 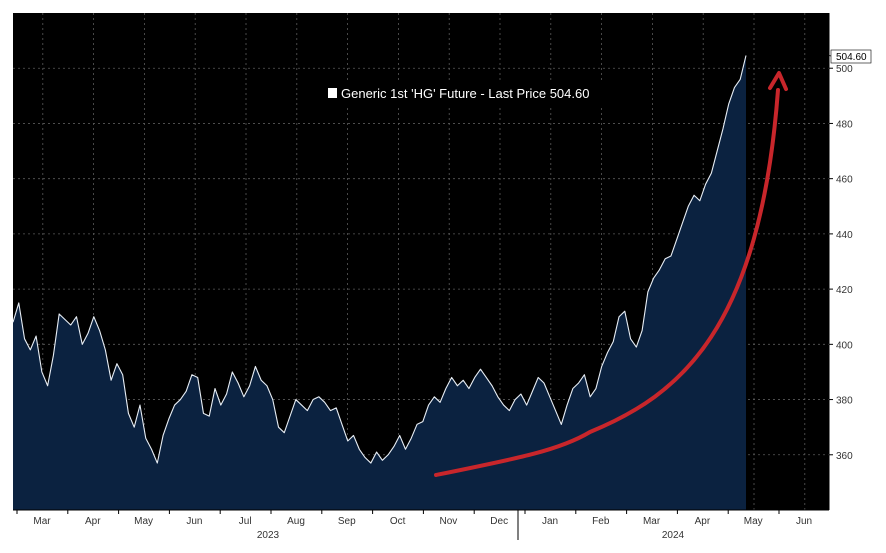 I want to click on x-tick-label: Nov, so click(x=449, y=521).